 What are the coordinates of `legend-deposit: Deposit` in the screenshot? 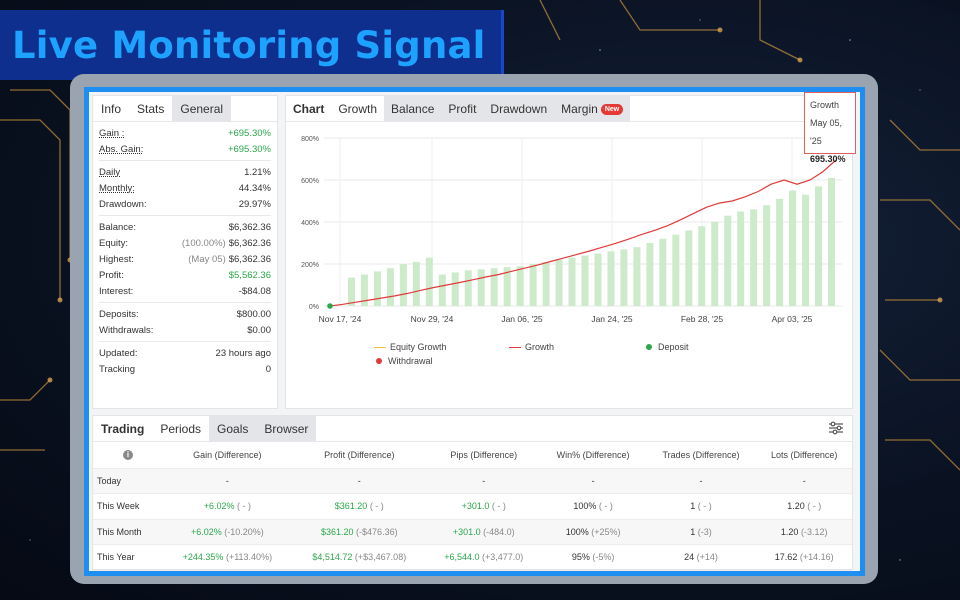 It's located at (666, 347).